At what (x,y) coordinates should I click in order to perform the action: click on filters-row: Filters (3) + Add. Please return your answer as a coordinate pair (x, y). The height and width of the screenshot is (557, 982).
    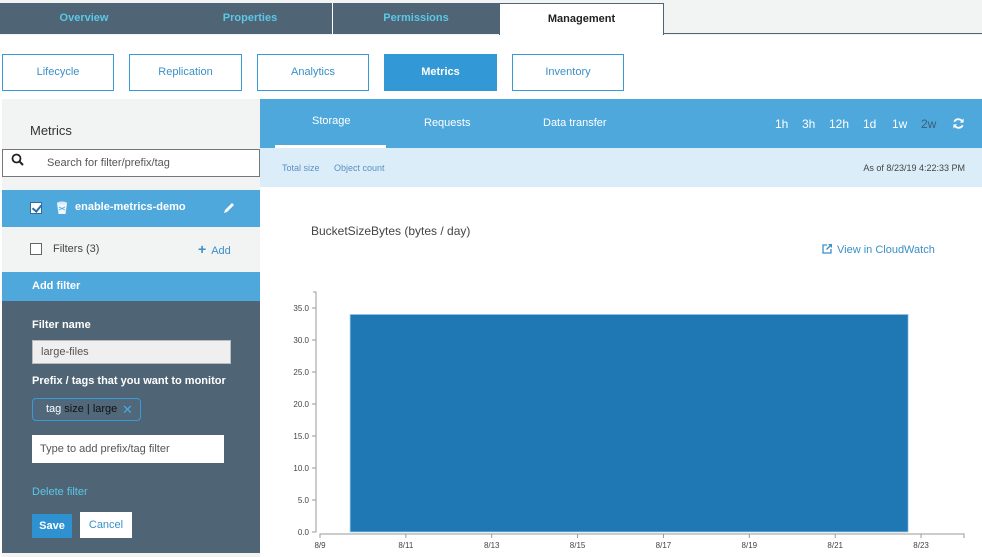
    Looking at the image, I should click on (131, 249).